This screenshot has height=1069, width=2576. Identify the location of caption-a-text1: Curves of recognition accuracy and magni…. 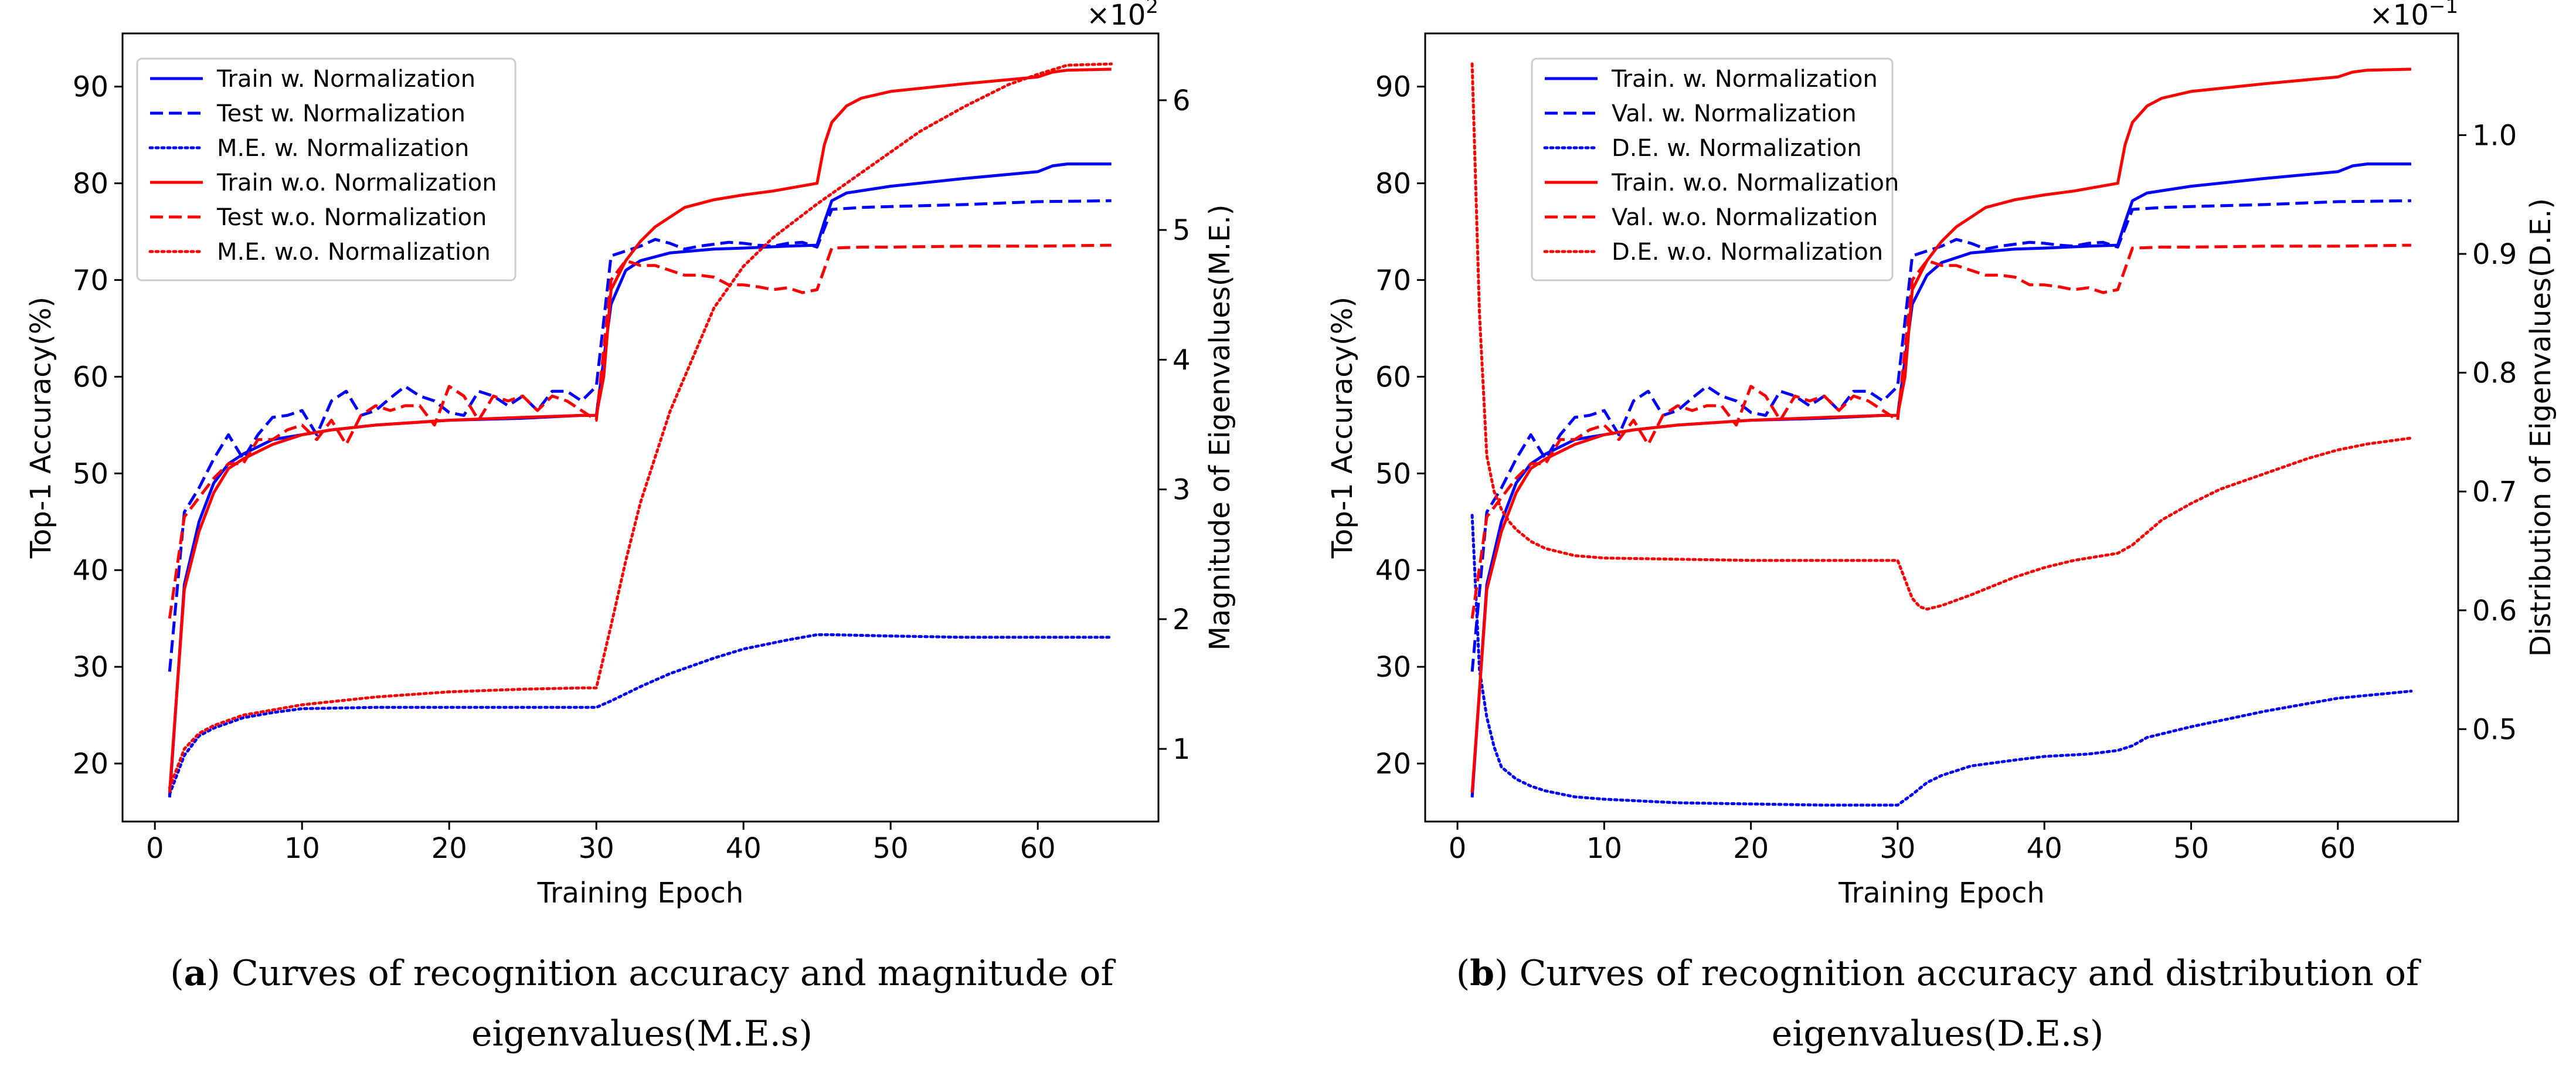
(674, 974).